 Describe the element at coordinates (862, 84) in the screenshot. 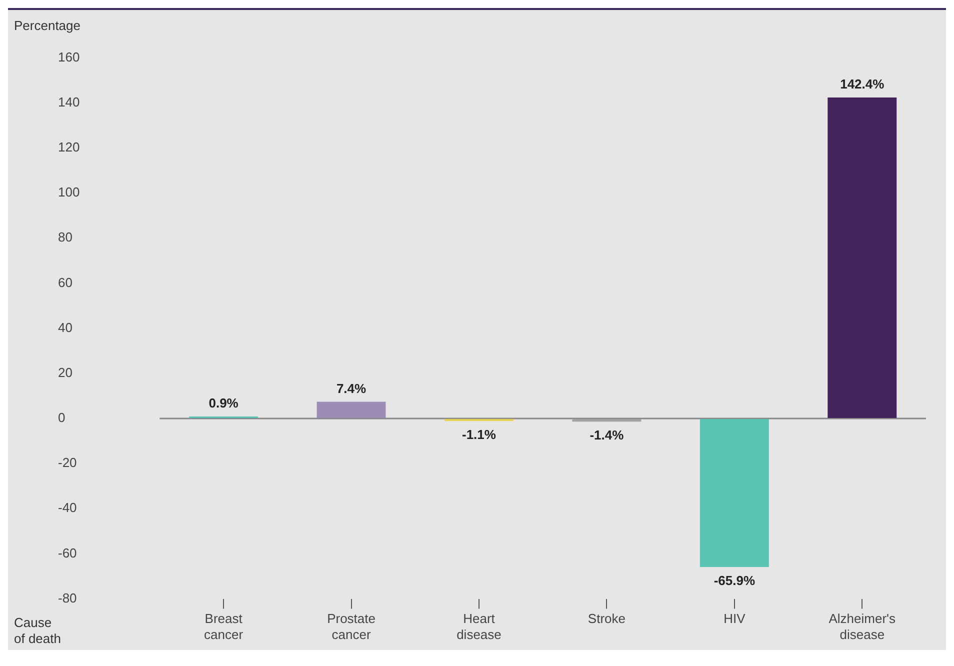

I see `data-label: 142.4%` at that location.